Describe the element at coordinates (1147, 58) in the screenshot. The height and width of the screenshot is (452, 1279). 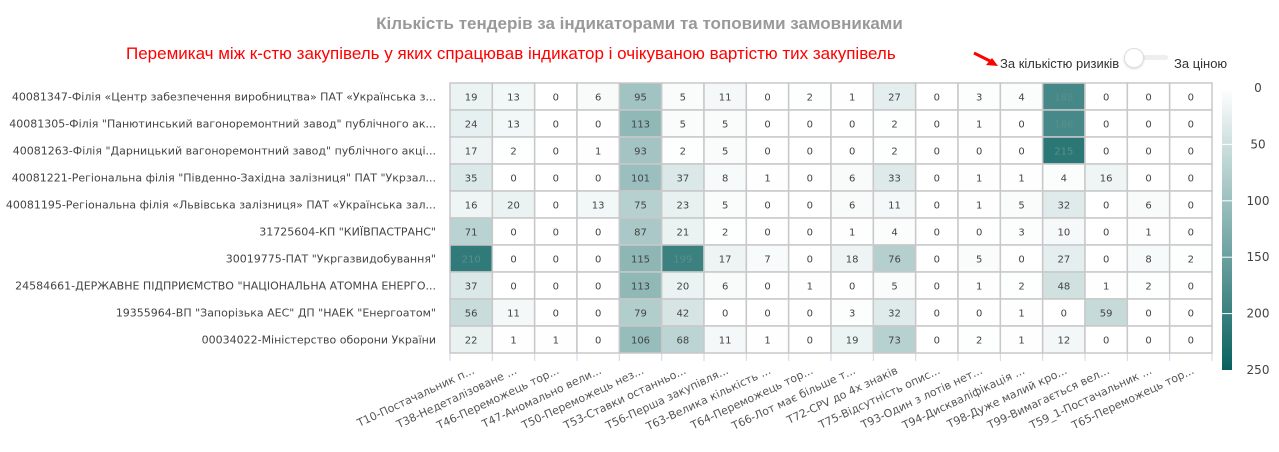
I see `count-price-toggle` at that location.